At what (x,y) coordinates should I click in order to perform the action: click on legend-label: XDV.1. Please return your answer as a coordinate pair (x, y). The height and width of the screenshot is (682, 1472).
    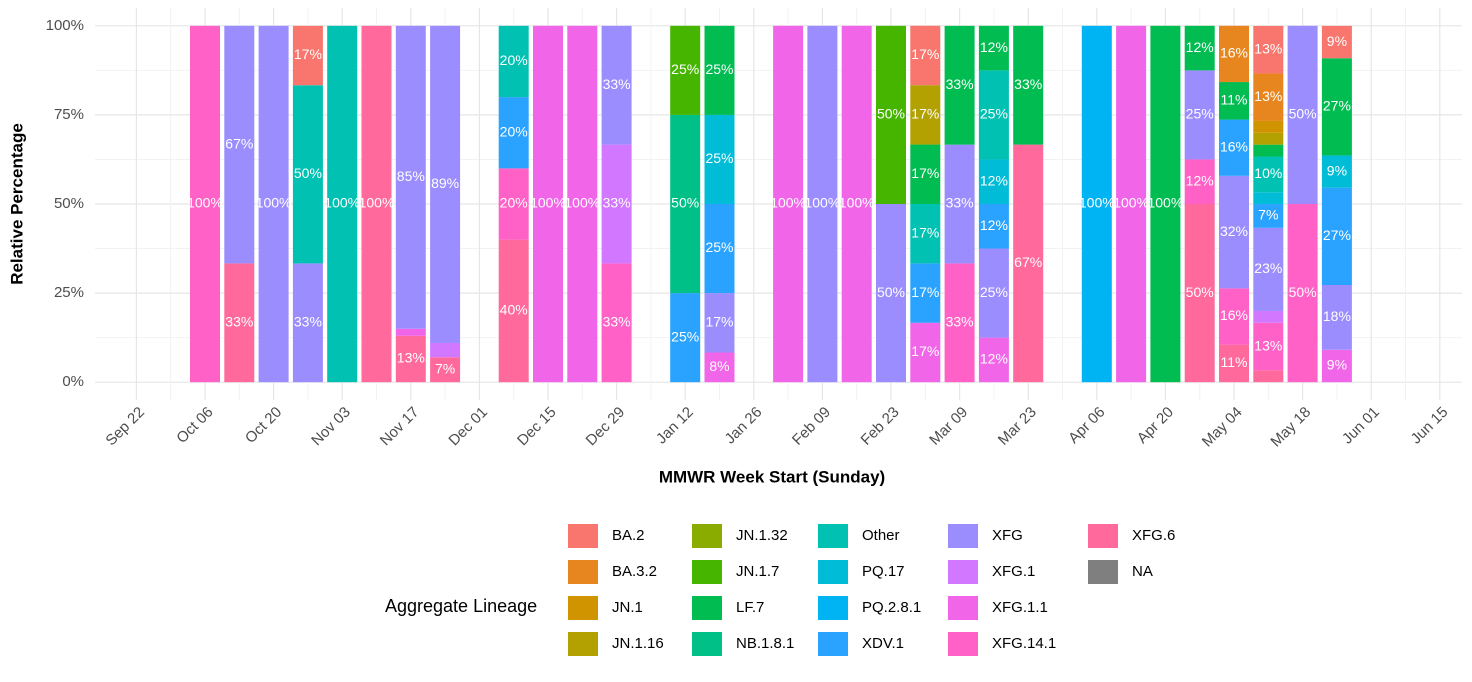
    Looking at the image, I should click on (883, 643).